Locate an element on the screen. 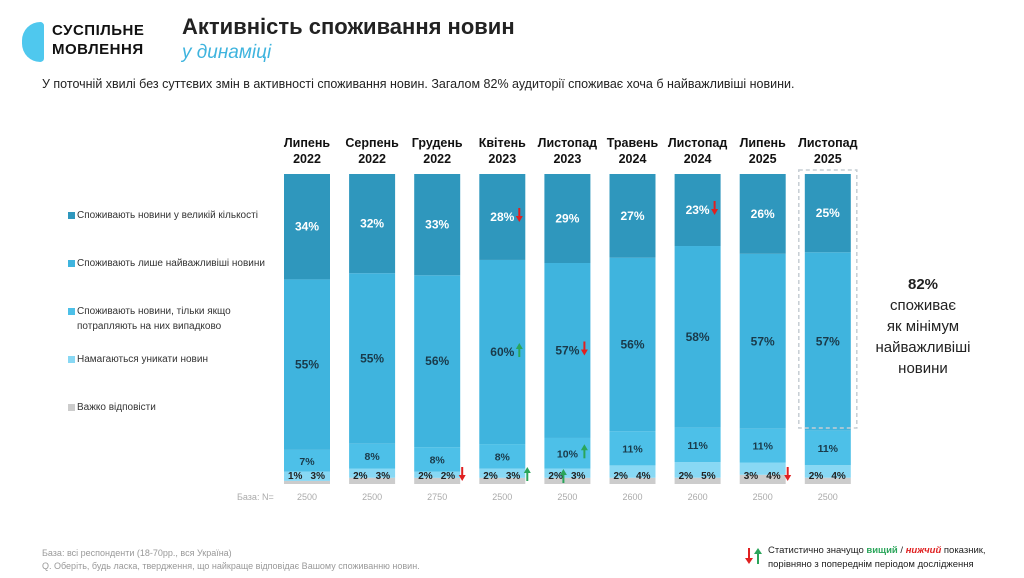  legend-label: Споживають новини у великій кількості is located at coordinates (167, 215).